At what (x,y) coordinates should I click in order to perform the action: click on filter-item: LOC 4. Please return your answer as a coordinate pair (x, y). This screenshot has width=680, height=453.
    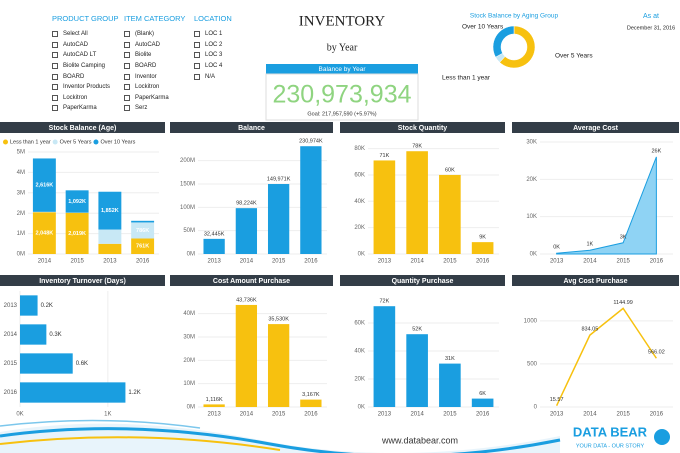
    Looking at the image, I should click on (213, 66).